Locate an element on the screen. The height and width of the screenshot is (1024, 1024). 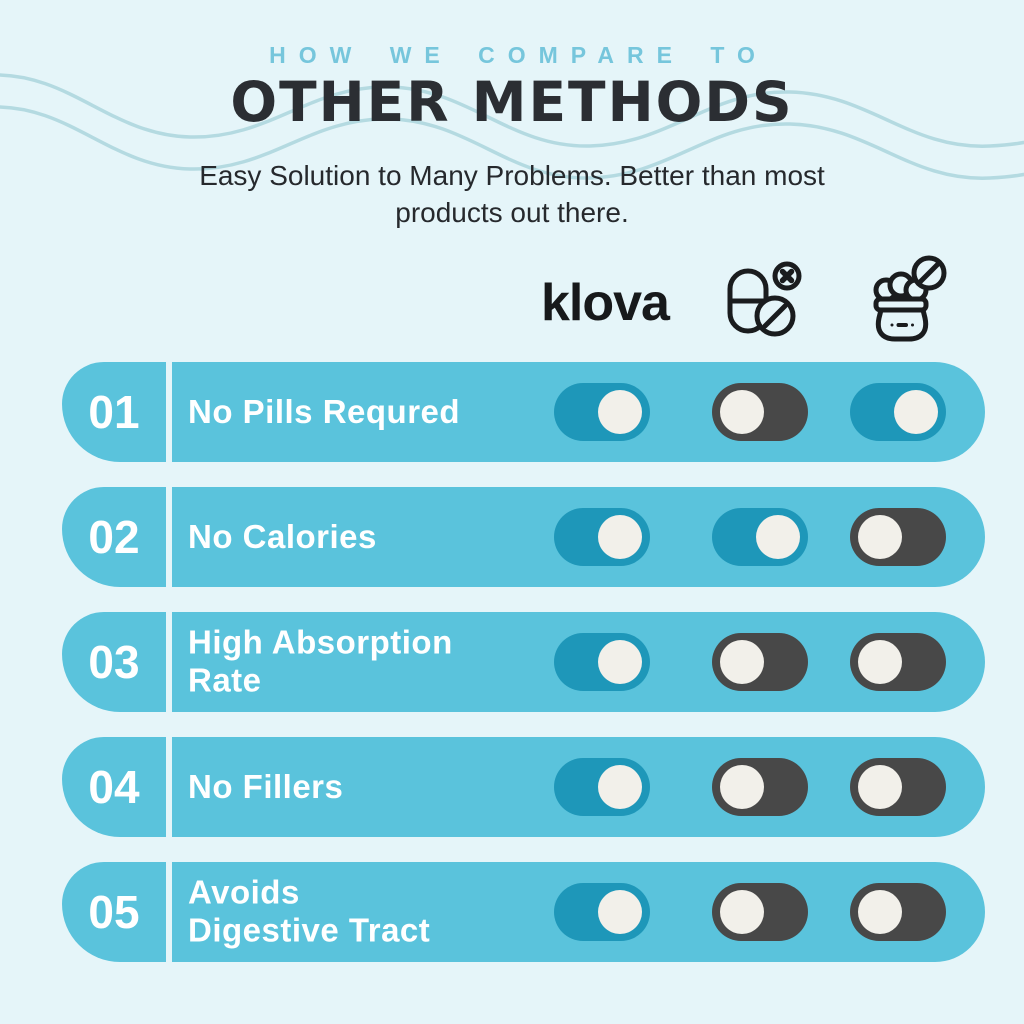
section-kicker: HOW WE COMPARE TO is located at coordinates (518, 55).